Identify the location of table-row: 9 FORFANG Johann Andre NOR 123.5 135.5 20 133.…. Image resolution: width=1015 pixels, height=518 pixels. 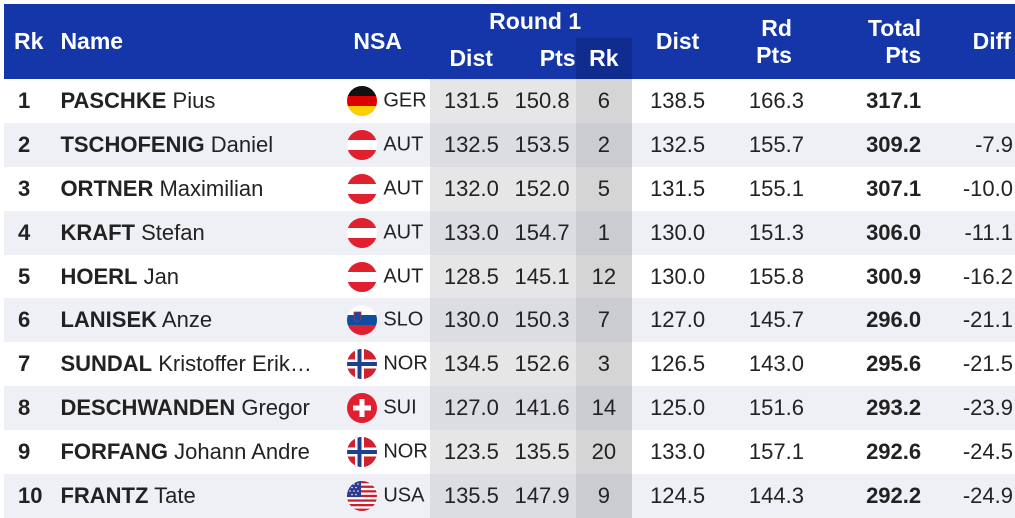
(509, 452).